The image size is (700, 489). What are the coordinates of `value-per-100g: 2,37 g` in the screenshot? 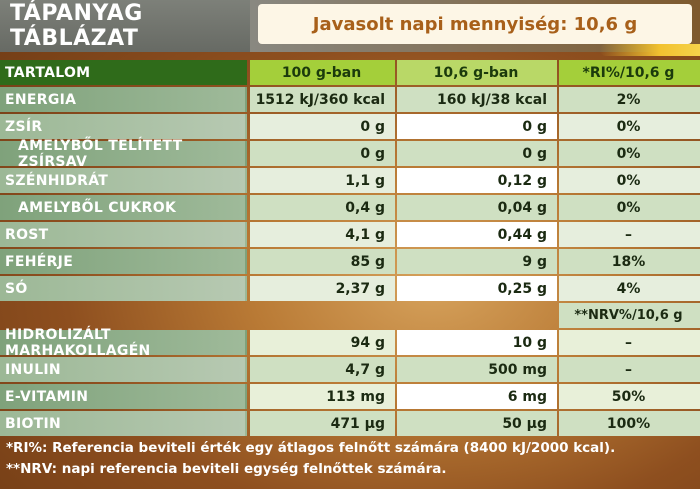 It's located at (322, 288).